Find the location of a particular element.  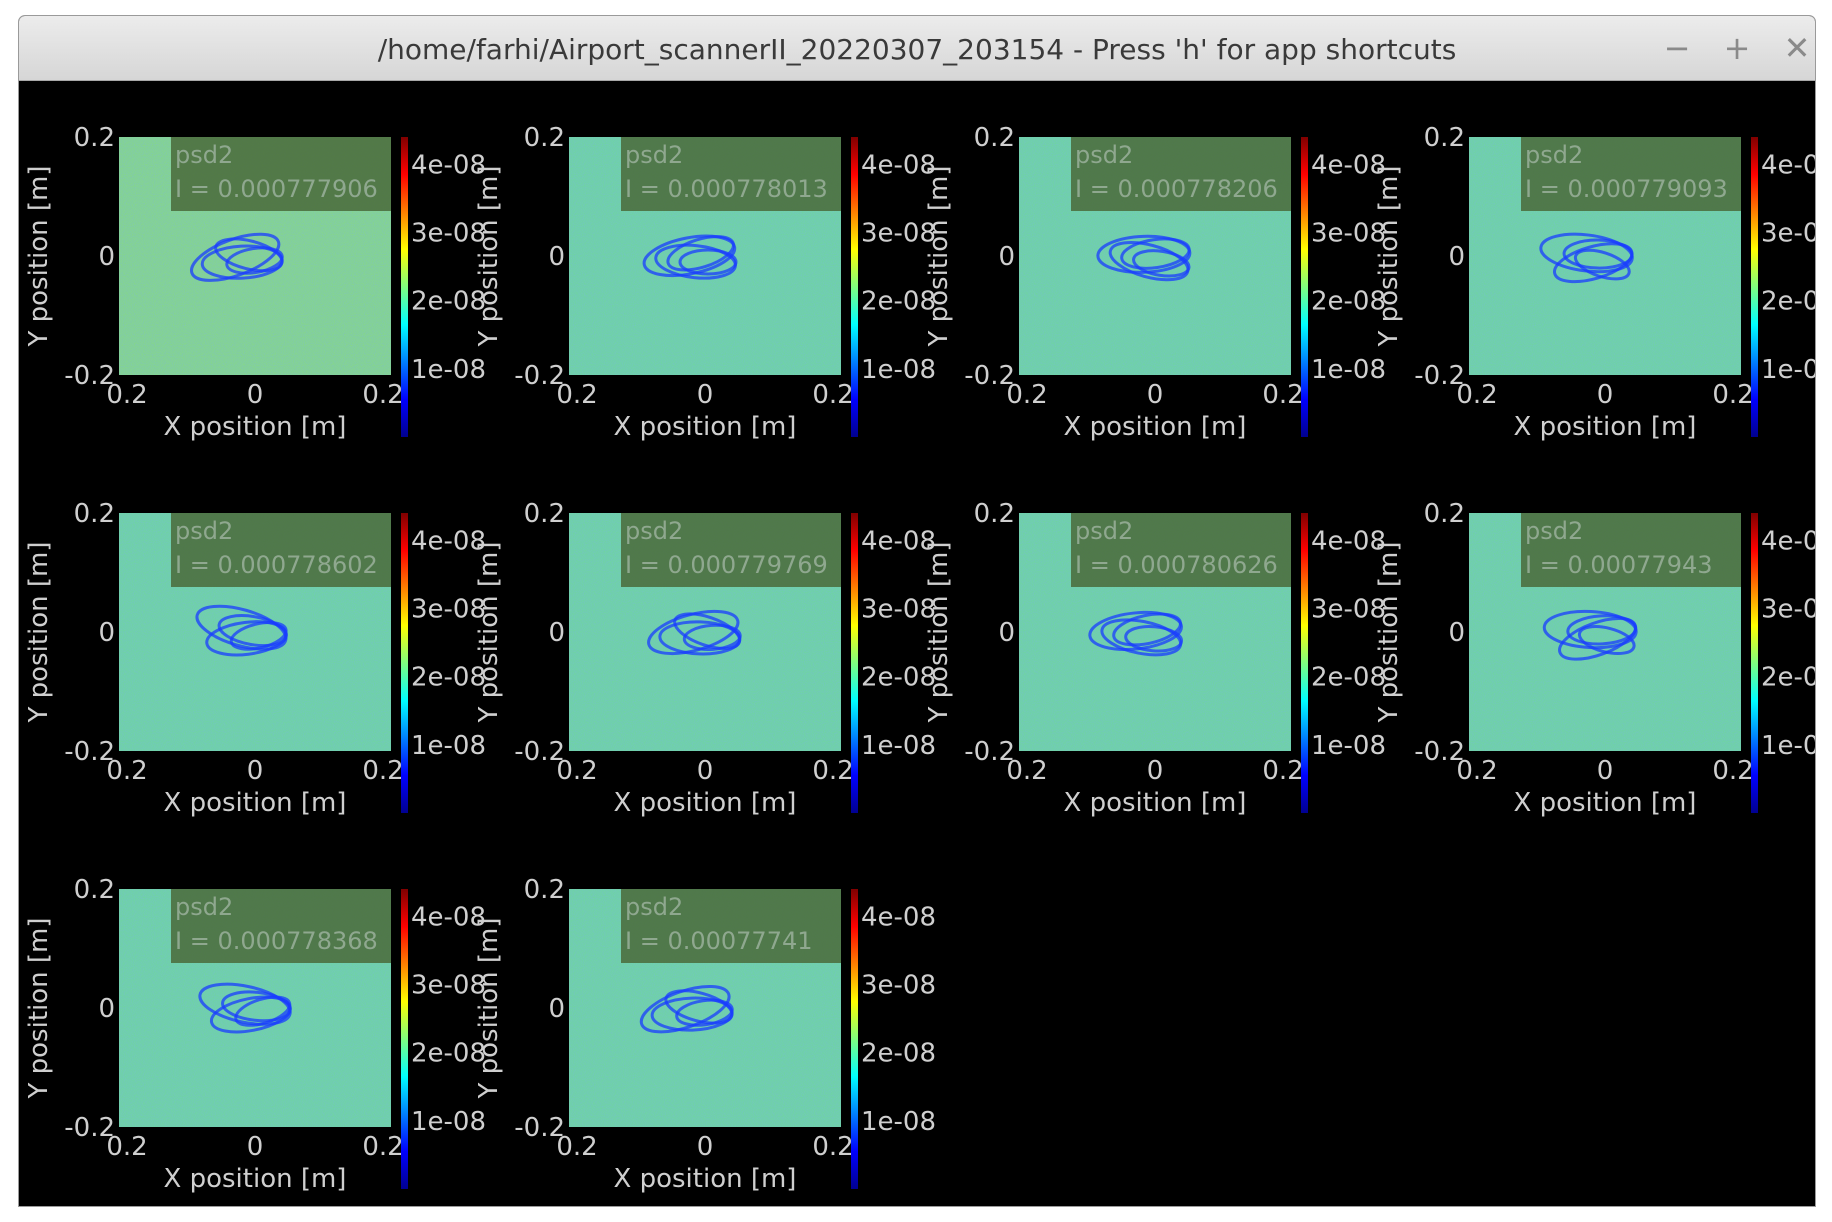

legend-intensity-label: I = 0.000780626 is located at coordinates (1176, 565).